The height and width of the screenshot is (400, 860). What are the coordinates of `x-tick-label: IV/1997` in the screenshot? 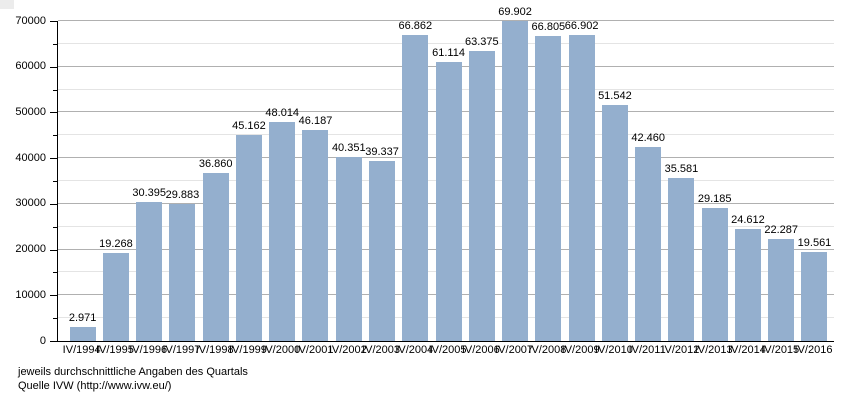 It's located at (181, 350).